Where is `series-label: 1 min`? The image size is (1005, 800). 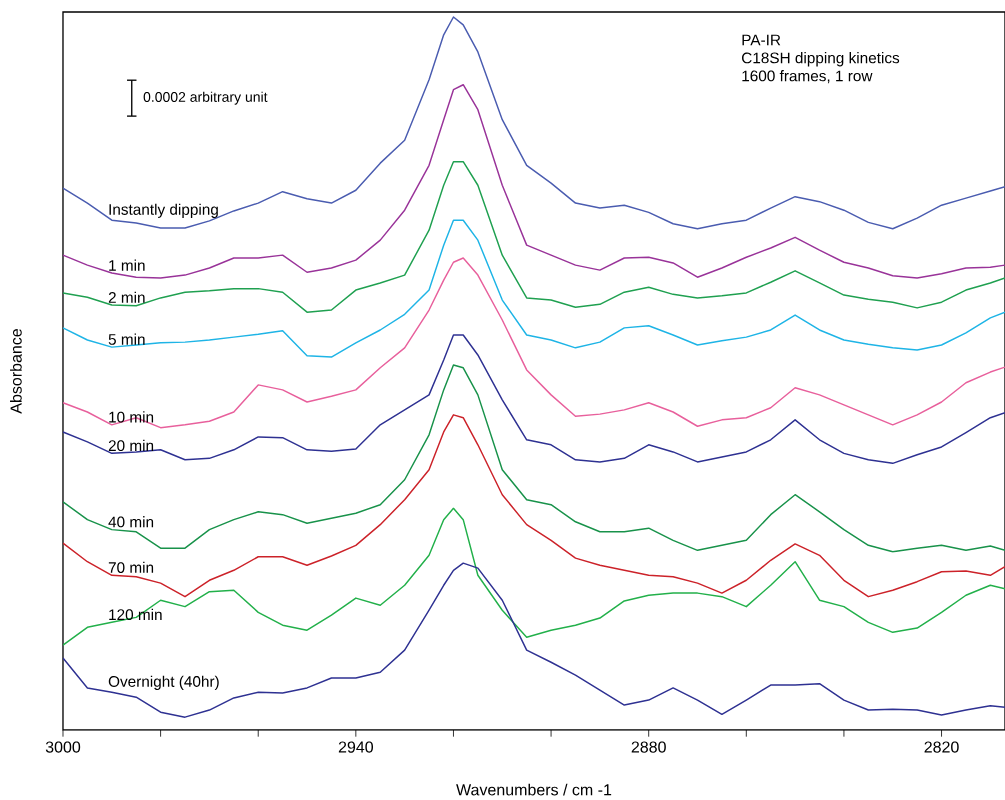 series-label: 1 min is located at coordinates (127, 265).